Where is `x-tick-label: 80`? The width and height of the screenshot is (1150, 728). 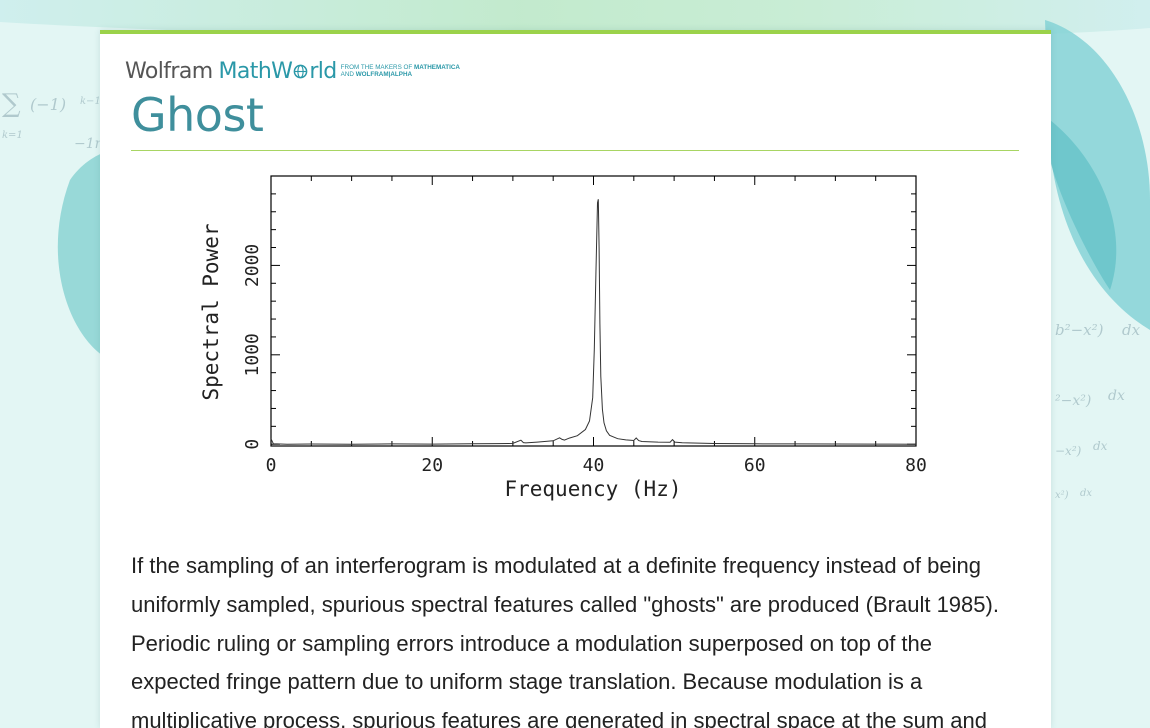
x-tick-label: 80 is located at coordinates (916, 465).